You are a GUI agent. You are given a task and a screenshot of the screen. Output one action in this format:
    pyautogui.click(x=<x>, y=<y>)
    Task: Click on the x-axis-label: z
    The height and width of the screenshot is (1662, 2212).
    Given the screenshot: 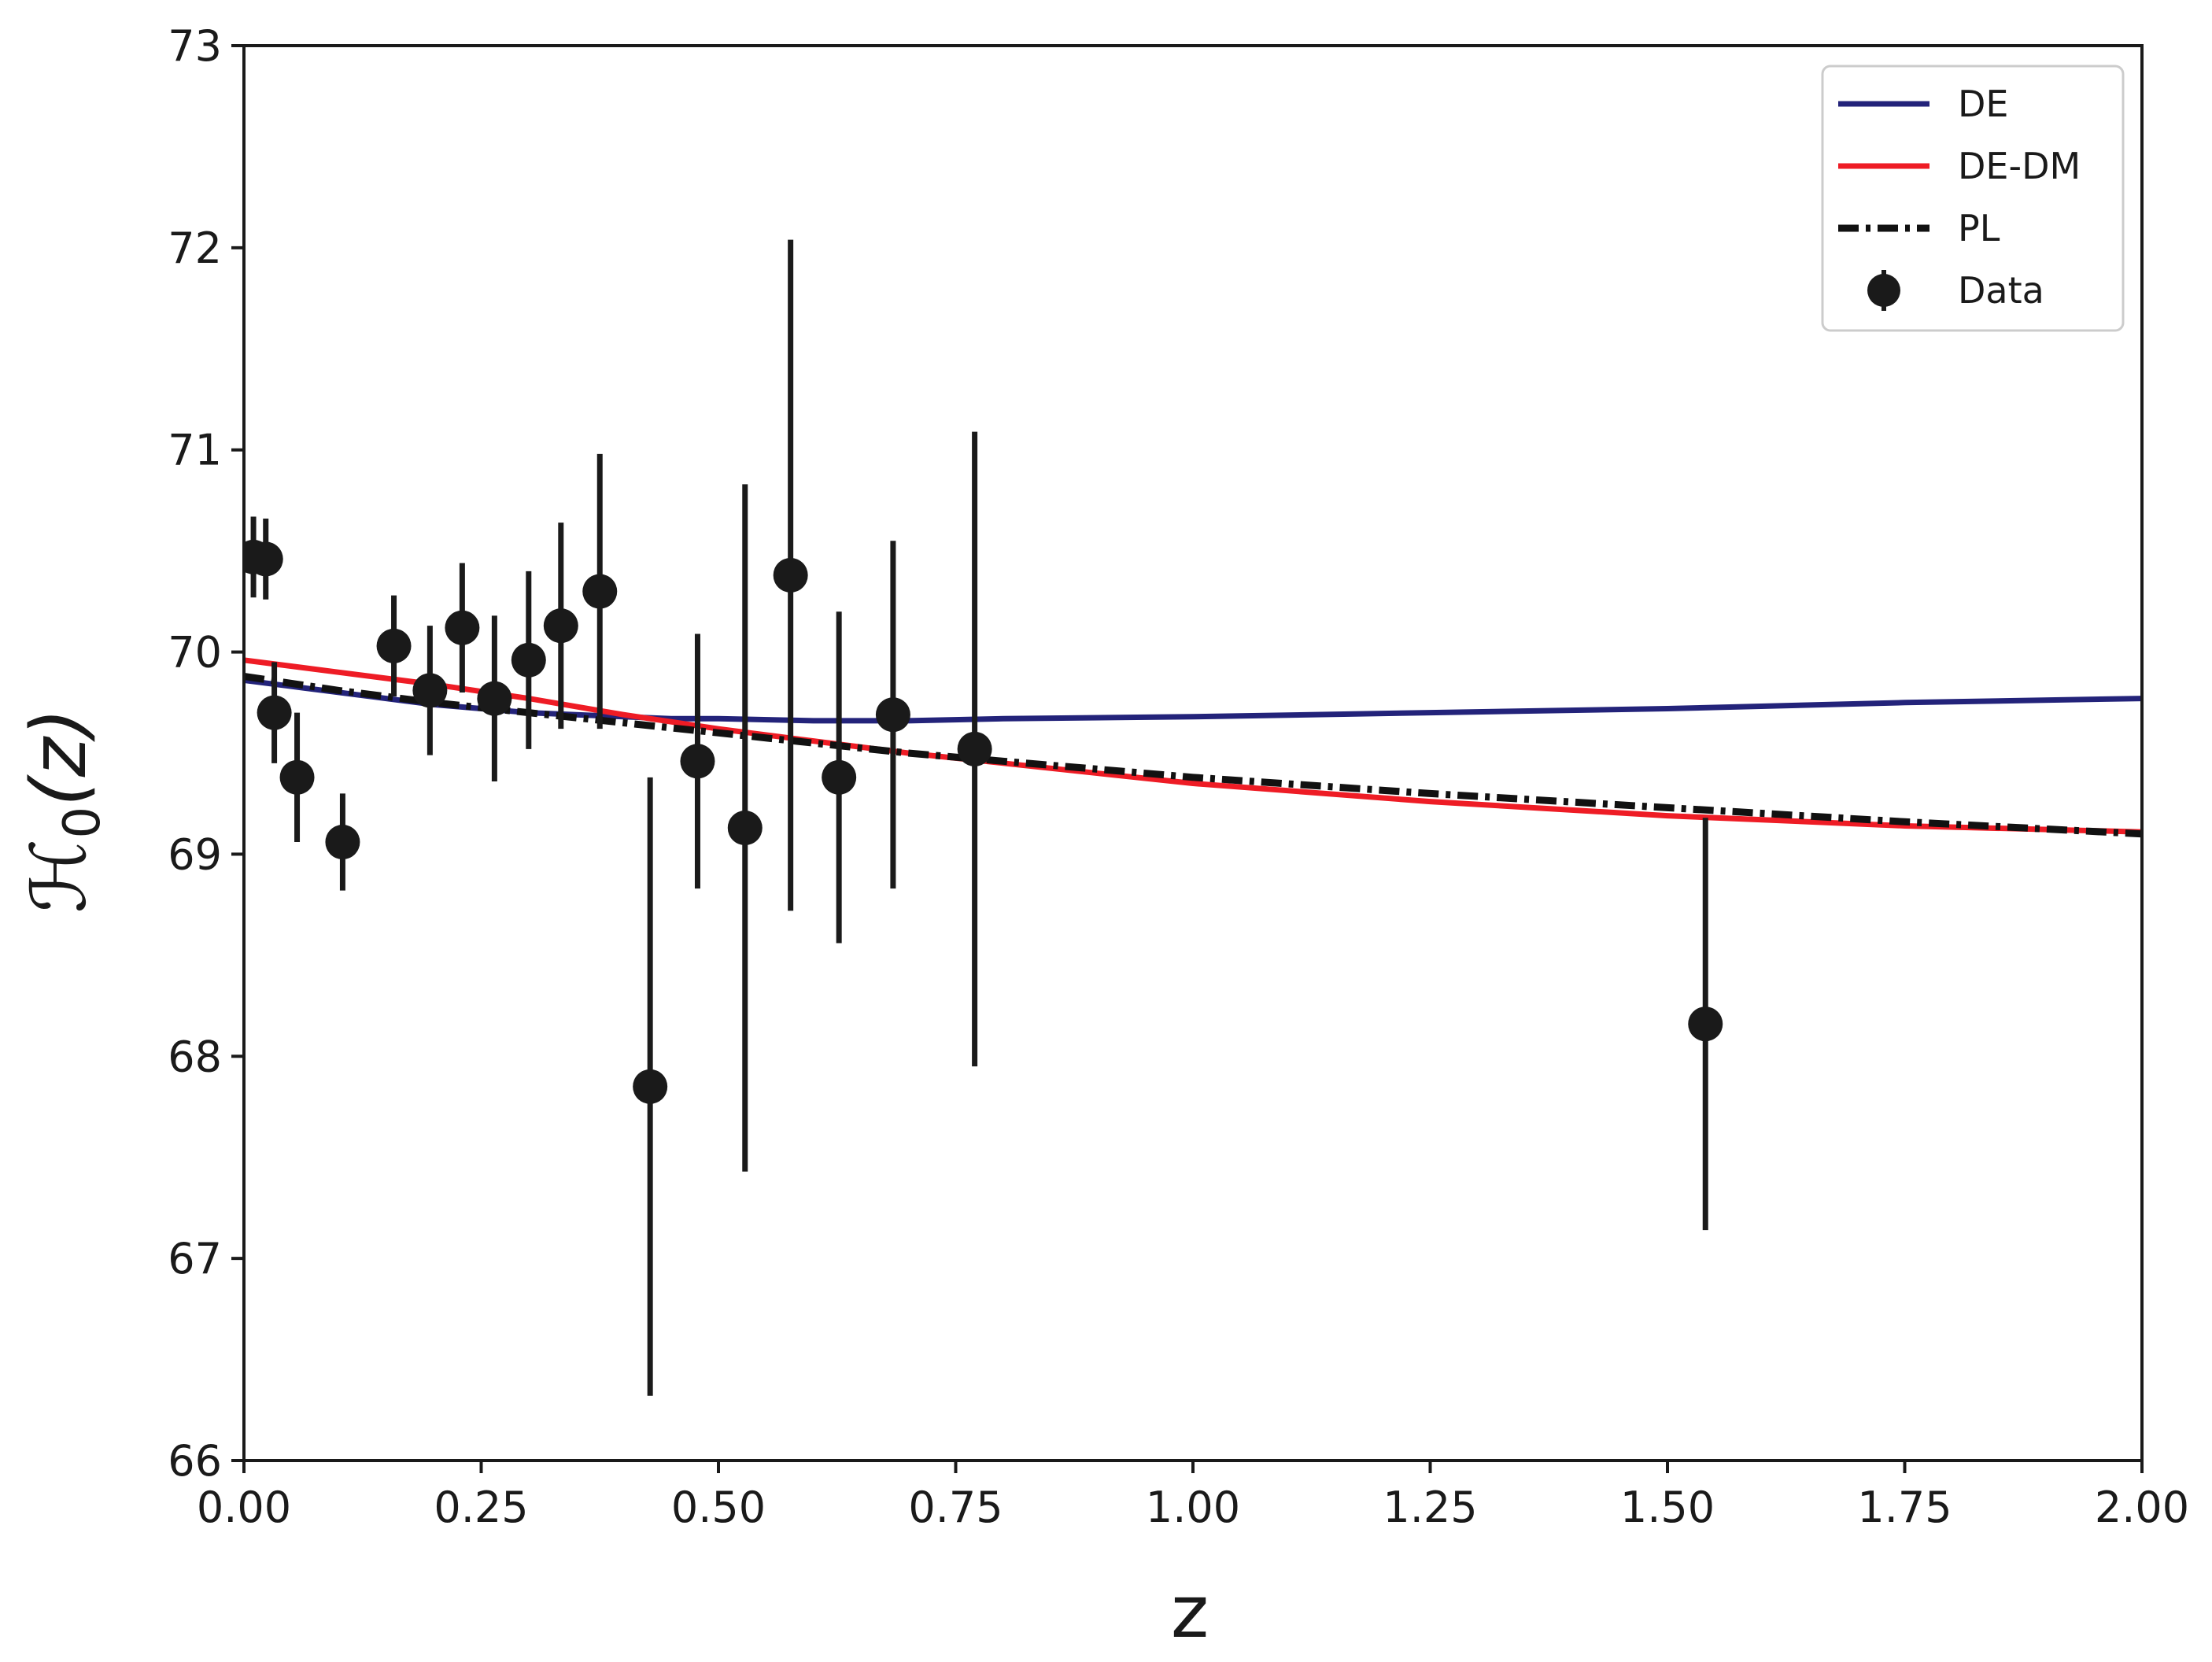 What is the action you would take?
    pyautogui.click(x=1190, y=1612)
    